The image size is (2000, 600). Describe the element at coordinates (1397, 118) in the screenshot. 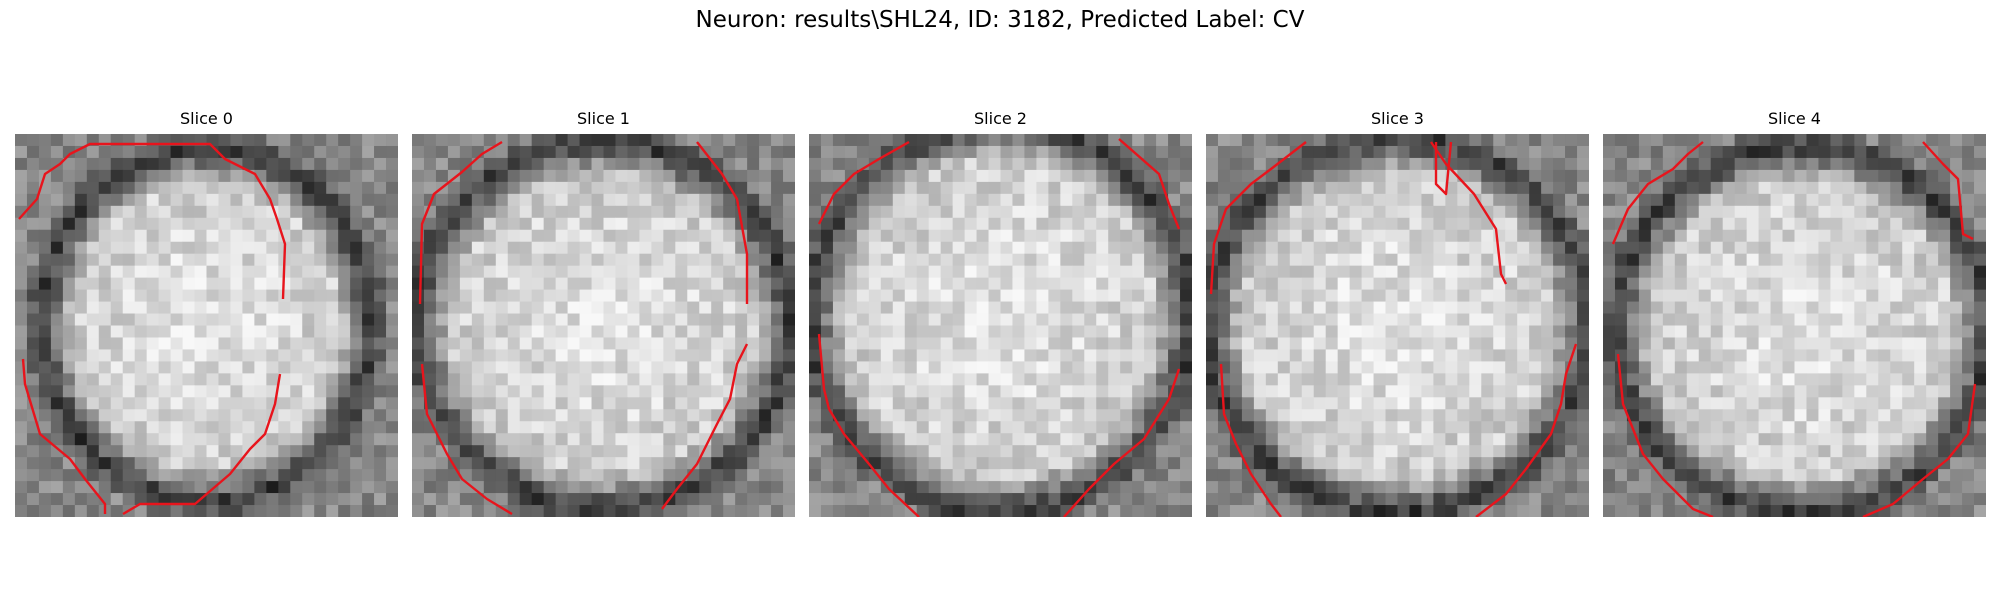

I see `slice-title: Slice 3` at that location.